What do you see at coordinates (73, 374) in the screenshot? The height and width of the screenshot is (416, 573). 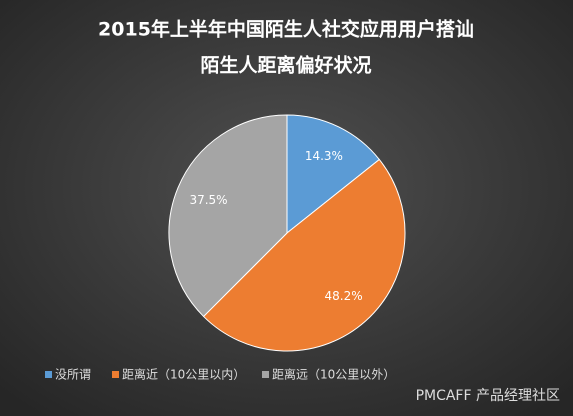 I see `legend-label: 没所谓` at bounding box center [73, 374].